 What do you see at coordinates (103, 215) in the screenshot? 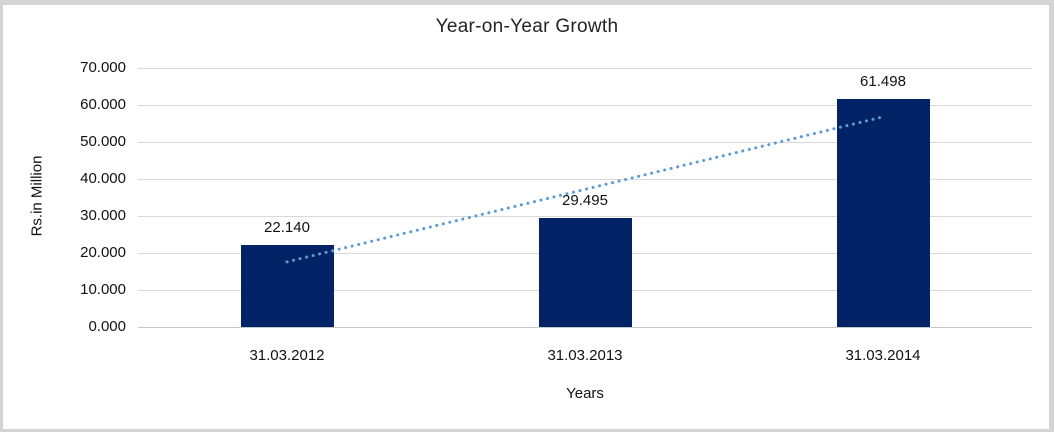
I see `y-tick-label: 30.000` at bounding box center [103, 215].